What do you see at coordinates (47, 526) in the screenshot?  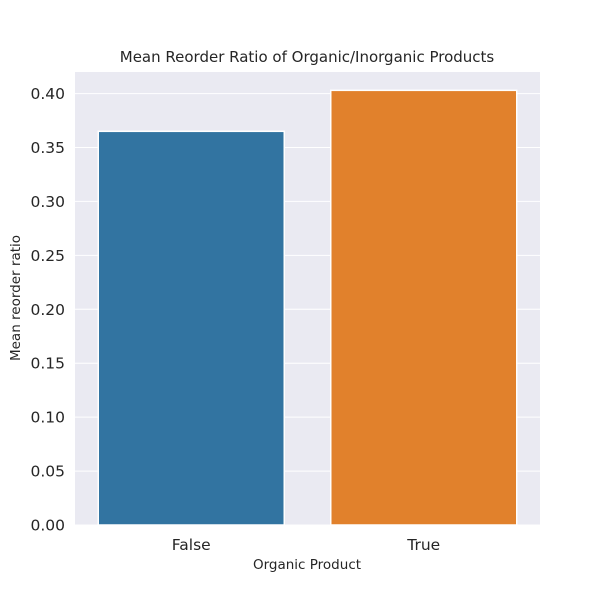 I see `y-tick-label: 0.00` at bounding box center [47, 526].